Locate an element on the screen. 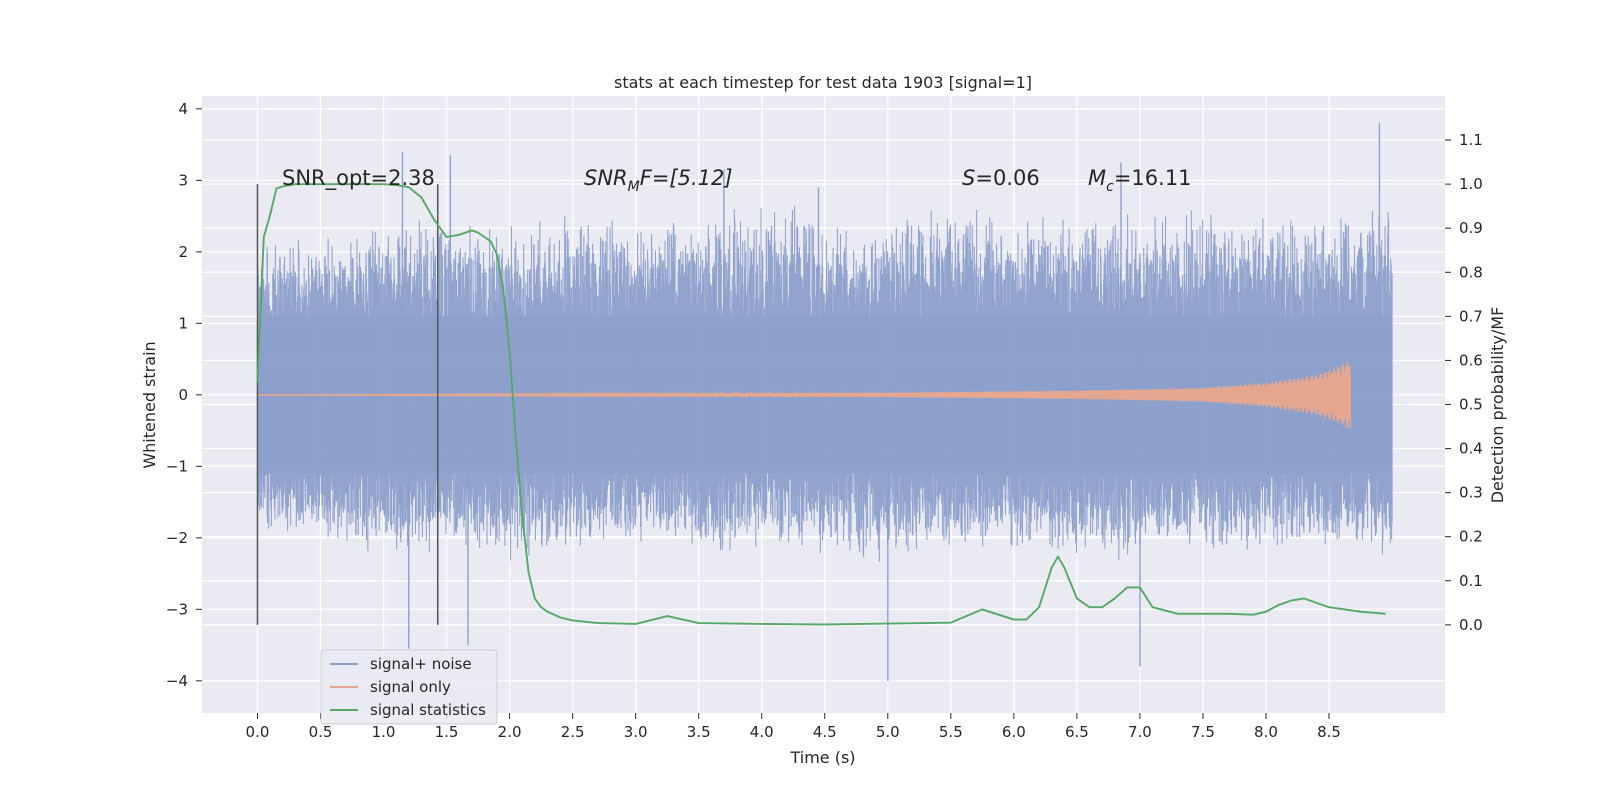 This screenshot has height=800, width=1600. vertical-lines is located at coordinates (347, 404).